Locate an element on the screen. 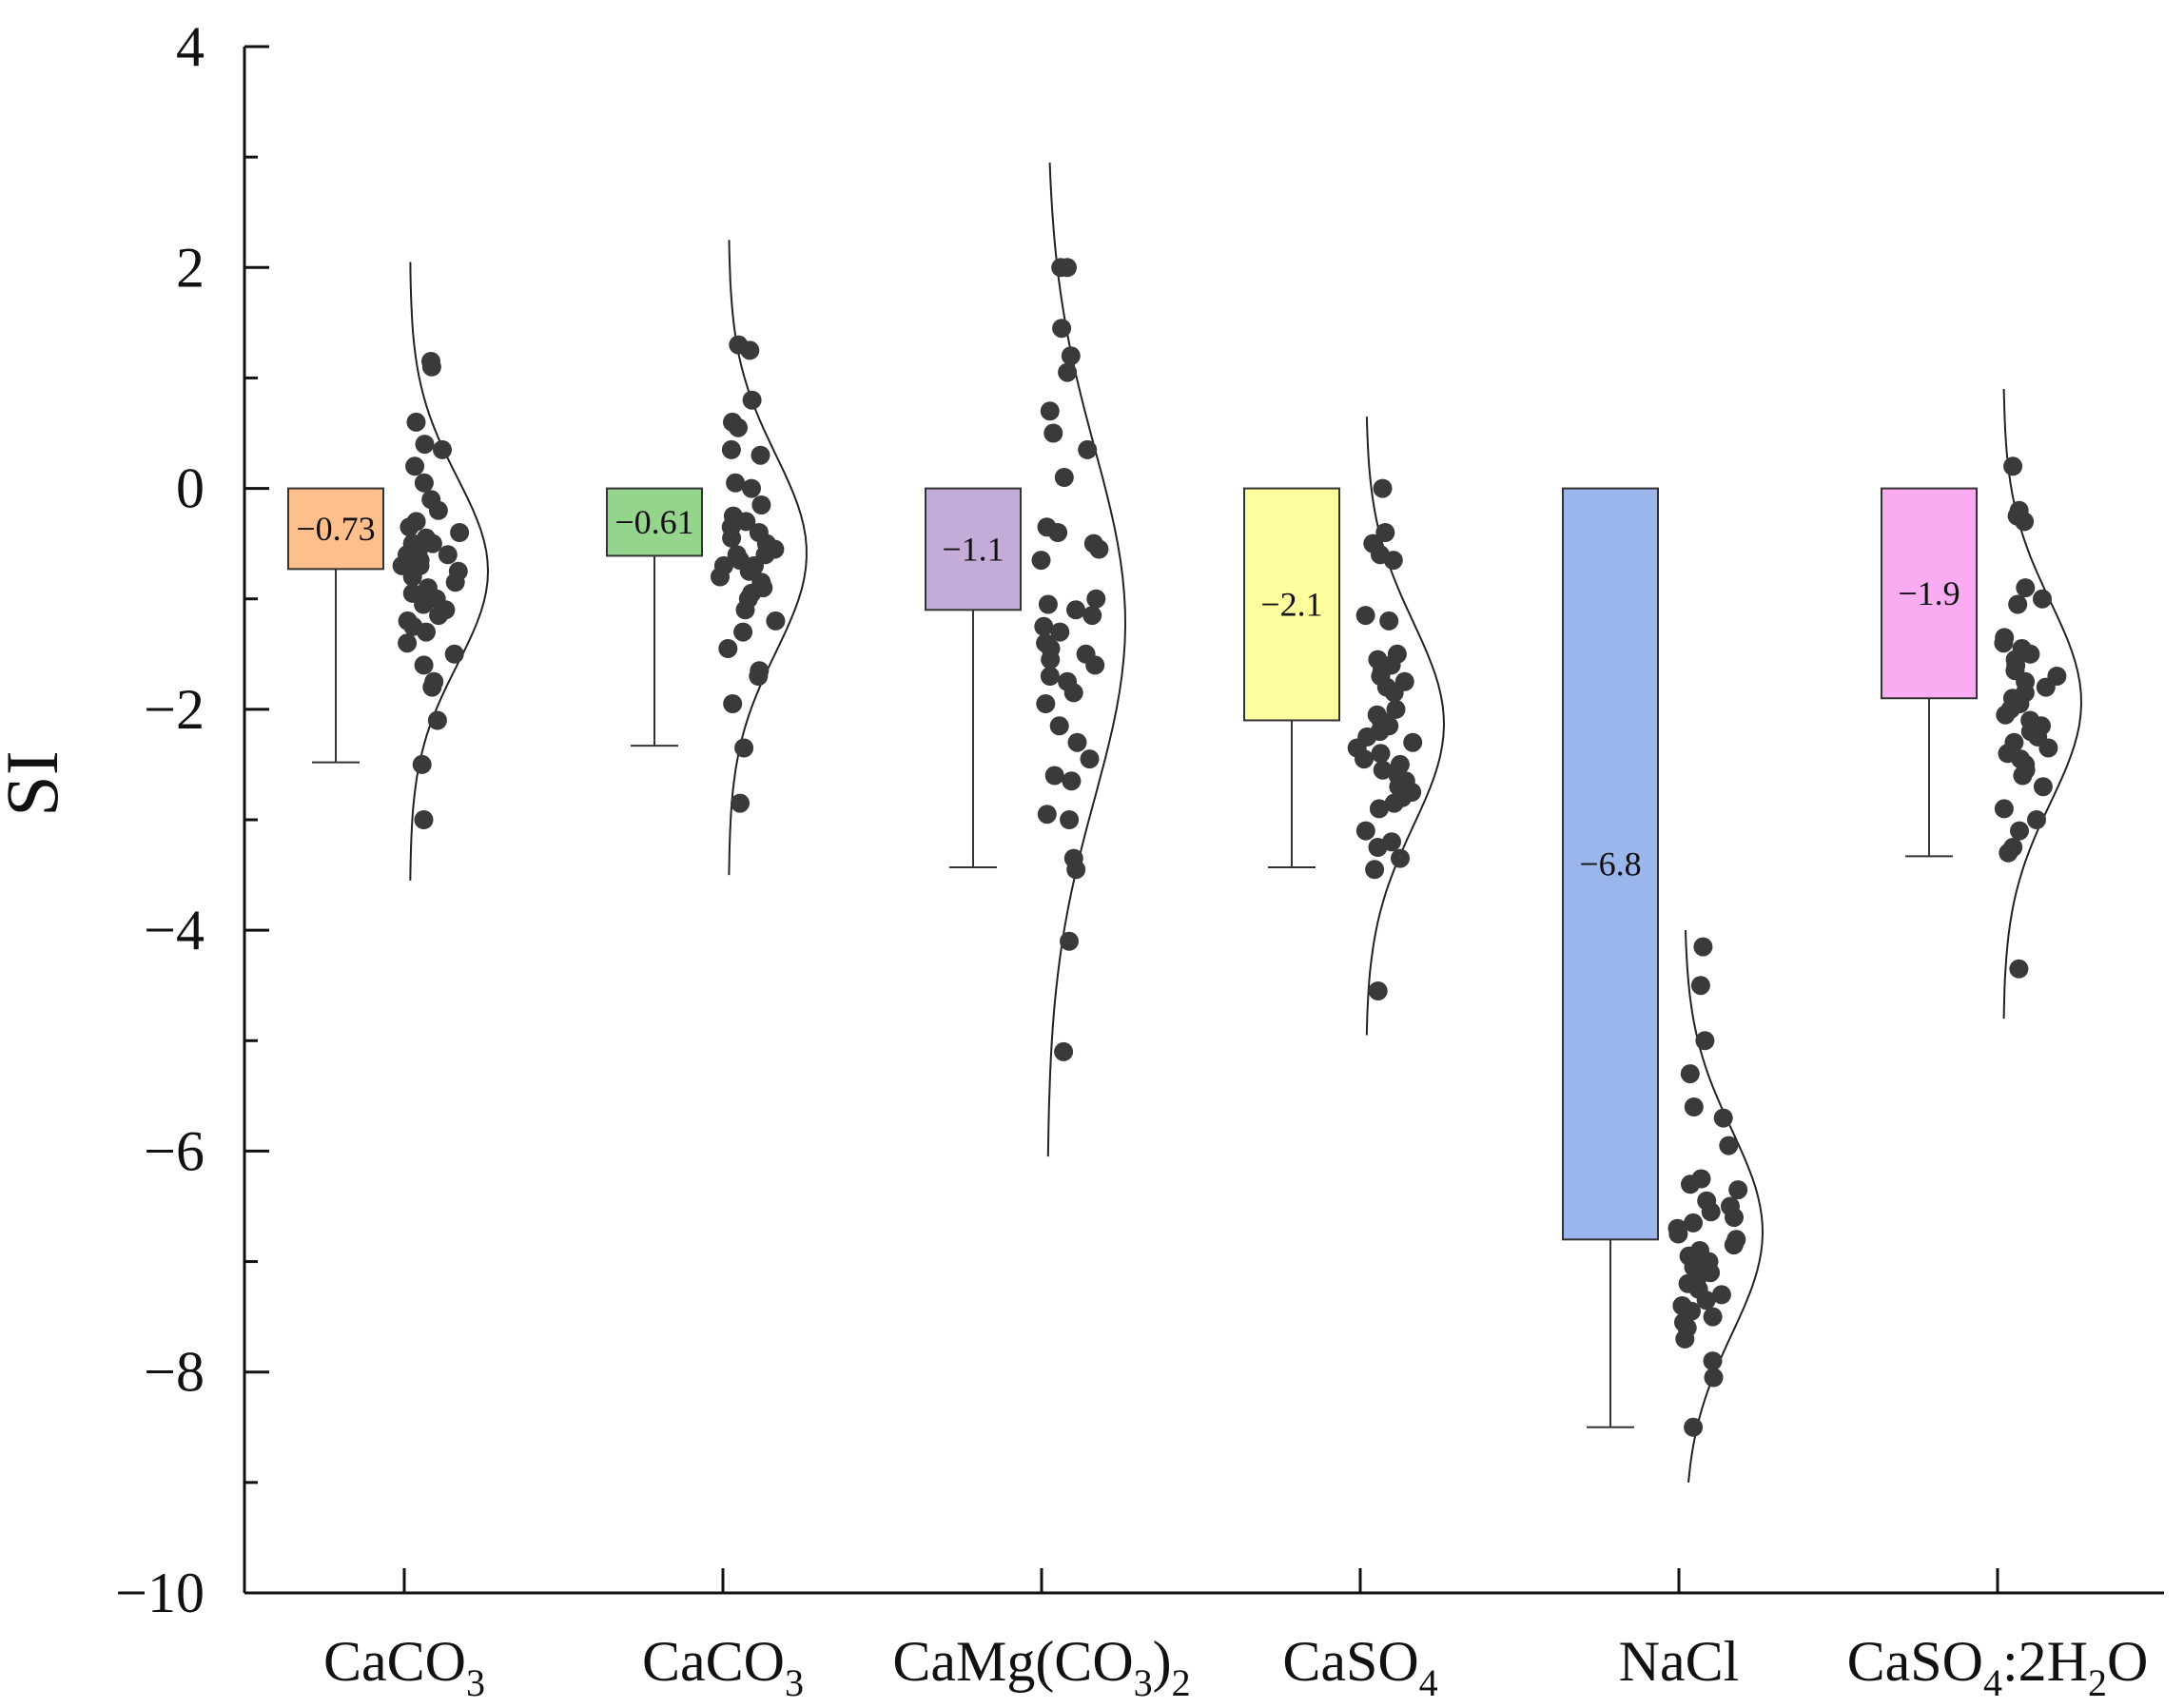 This screenshot has height=1708, width=2184. x-tick-label-part: O is located at coordinates (2127, 1662).